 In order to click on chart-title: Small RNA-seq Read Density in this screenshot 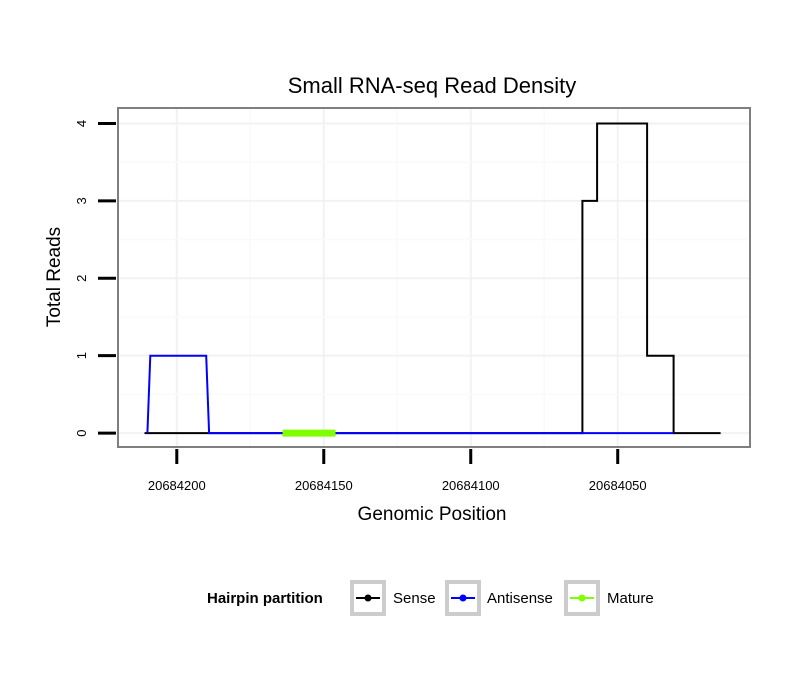, I will do `click(432, 85)`.